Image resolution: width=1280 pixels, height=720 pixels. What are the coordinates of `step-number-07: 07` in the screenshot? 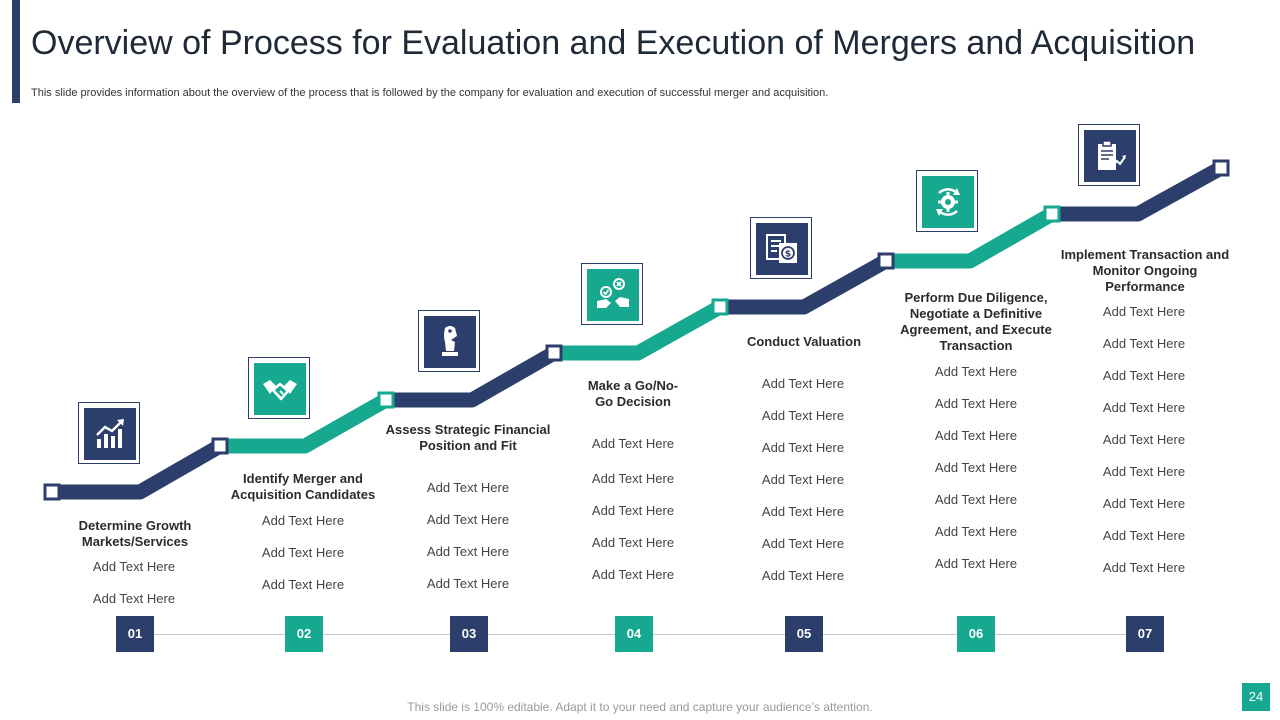 It's located at (1145, 634).